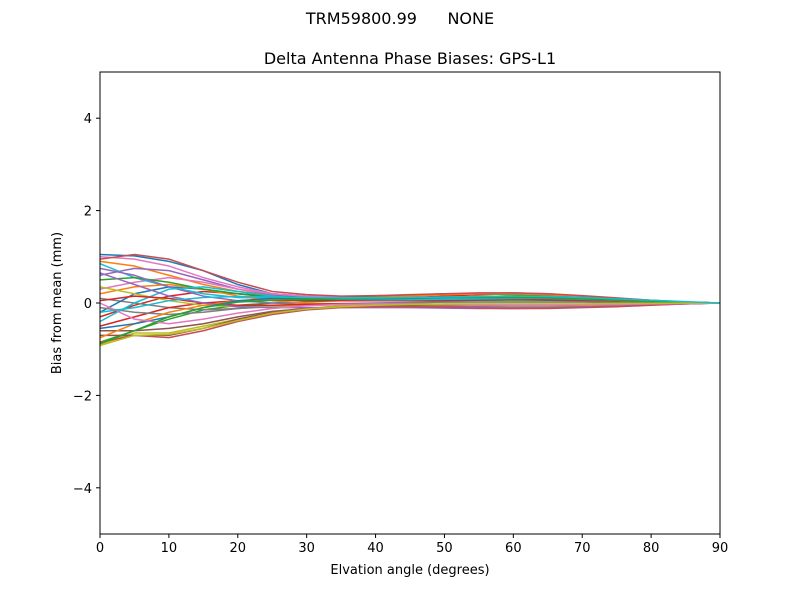 The height and width of the screenshot is (600, 800). What do you see at coordinates (651, 548) in the screenshot?
I see `x-tick-label: 80` at bounding box center [651, 548].